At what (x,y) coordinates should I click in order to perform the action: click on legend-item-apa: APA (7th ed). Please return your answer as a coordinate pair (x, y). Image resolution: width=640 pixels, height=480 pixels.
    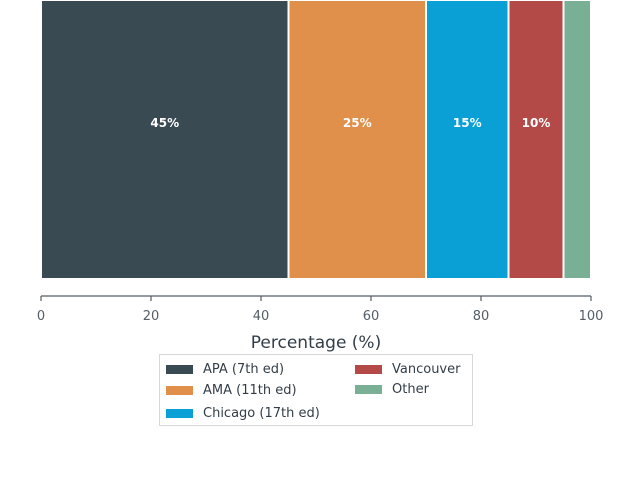
    Looking at the image, I should click on (225, 369).